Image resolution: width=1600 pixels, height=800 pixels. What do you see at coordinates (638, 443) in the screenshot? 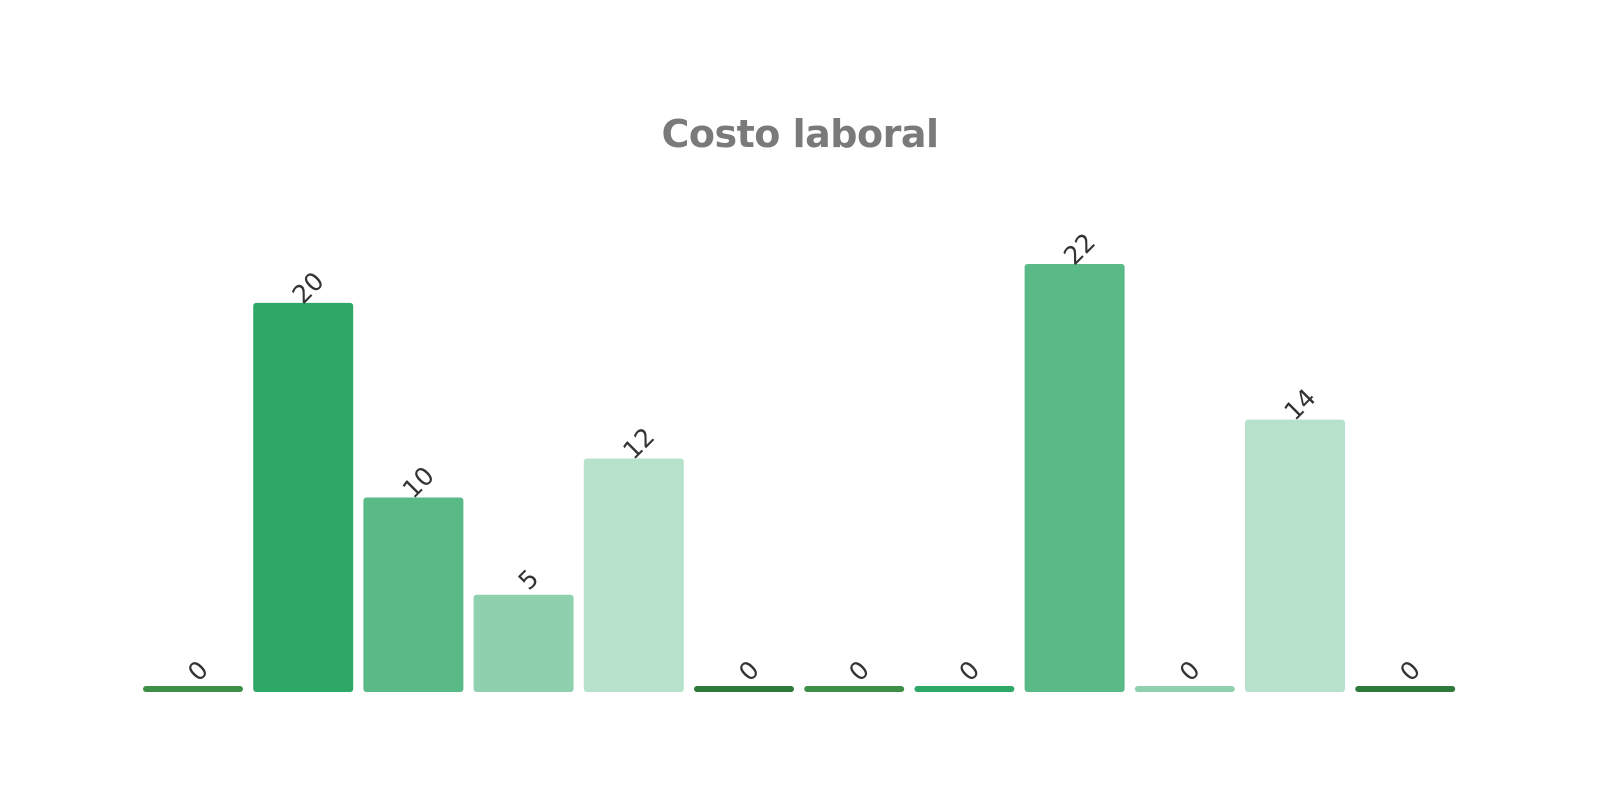
I see `data-label: 12` at bounding box center [638, 443].